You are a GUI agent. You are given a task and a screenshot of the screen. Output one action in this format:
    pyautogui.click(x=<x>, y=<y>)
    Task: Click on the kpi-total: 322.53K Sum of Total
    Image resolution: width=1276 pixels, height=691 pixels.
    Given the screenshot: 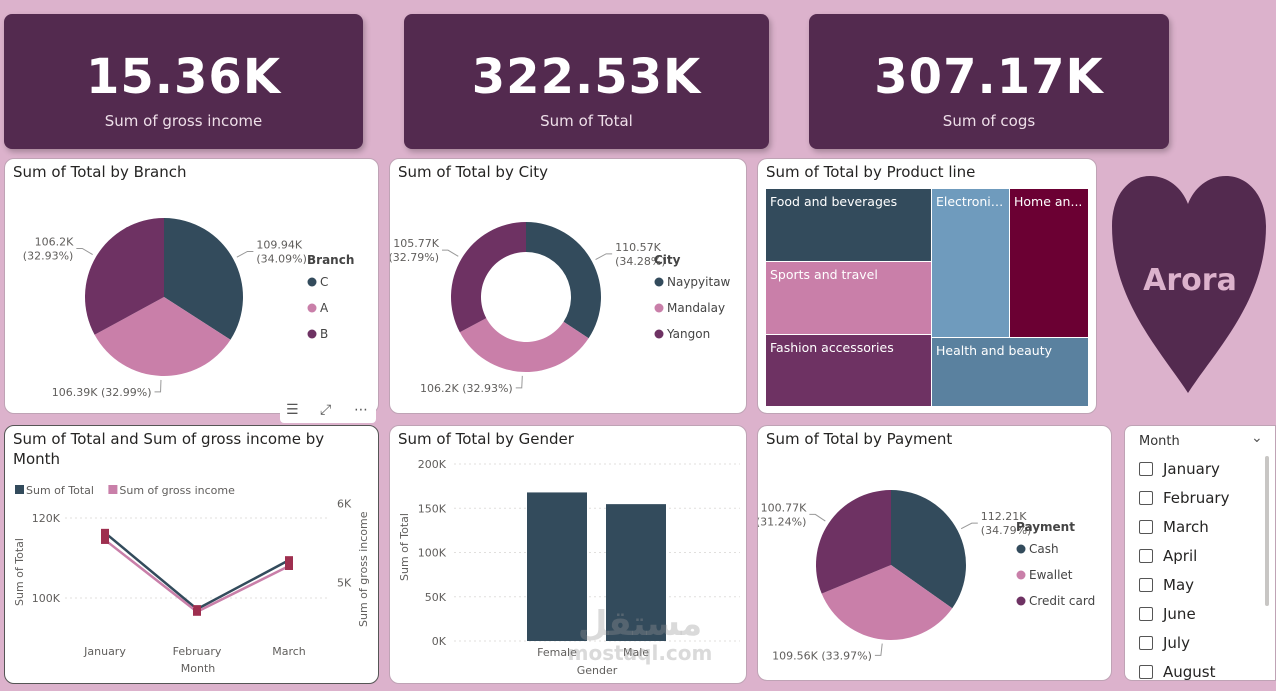 What is the action you would take?
    pyautogui.click(x=586, y=81)
    